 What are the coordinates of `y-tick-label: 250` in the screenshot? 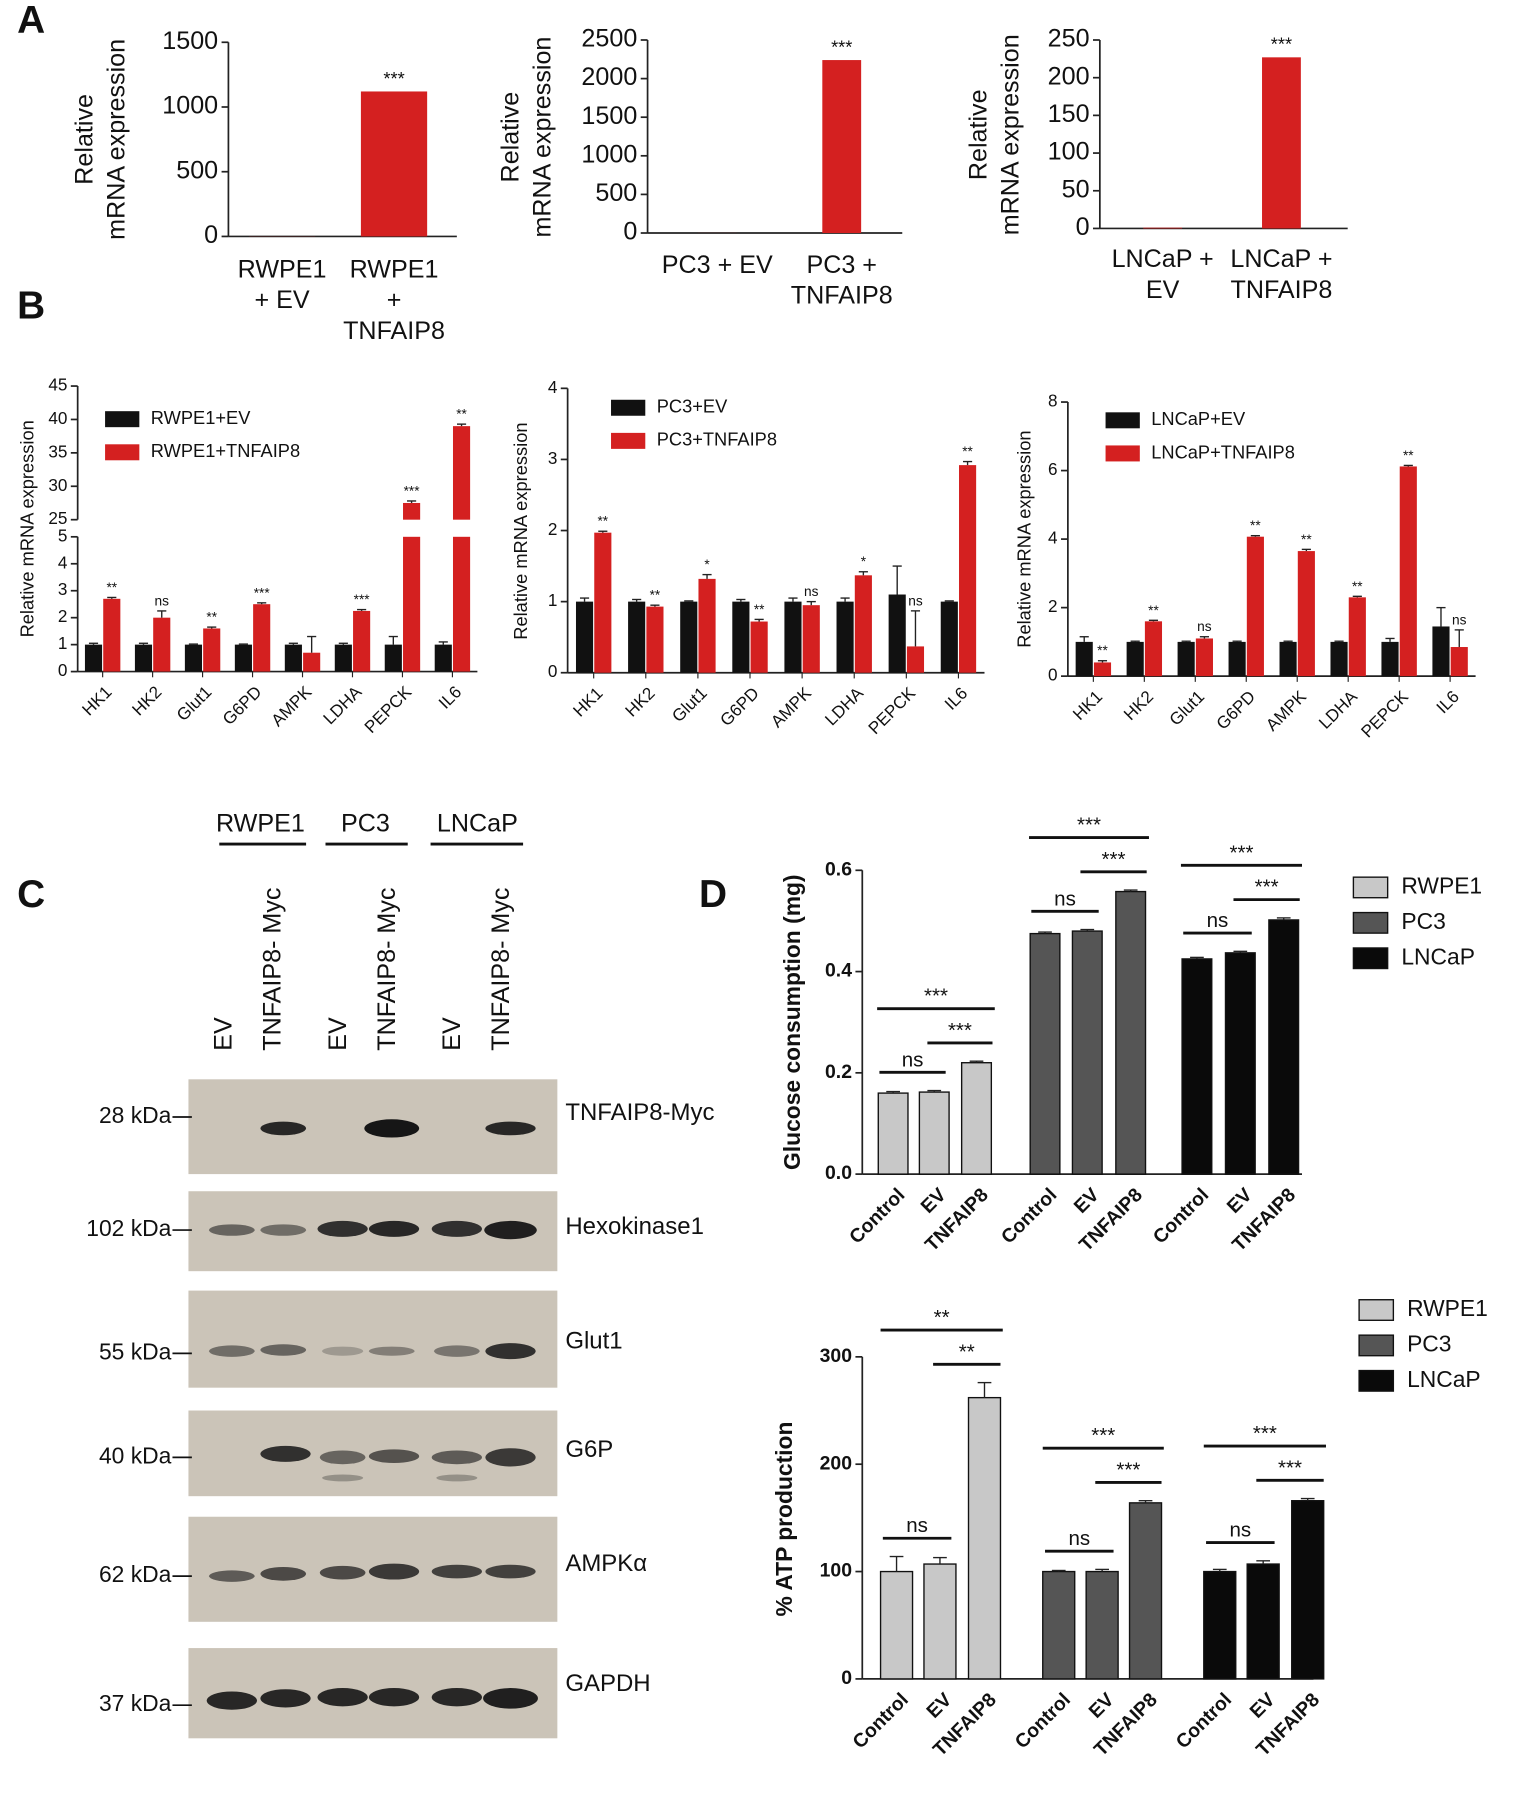 It's located at (1069, 39).